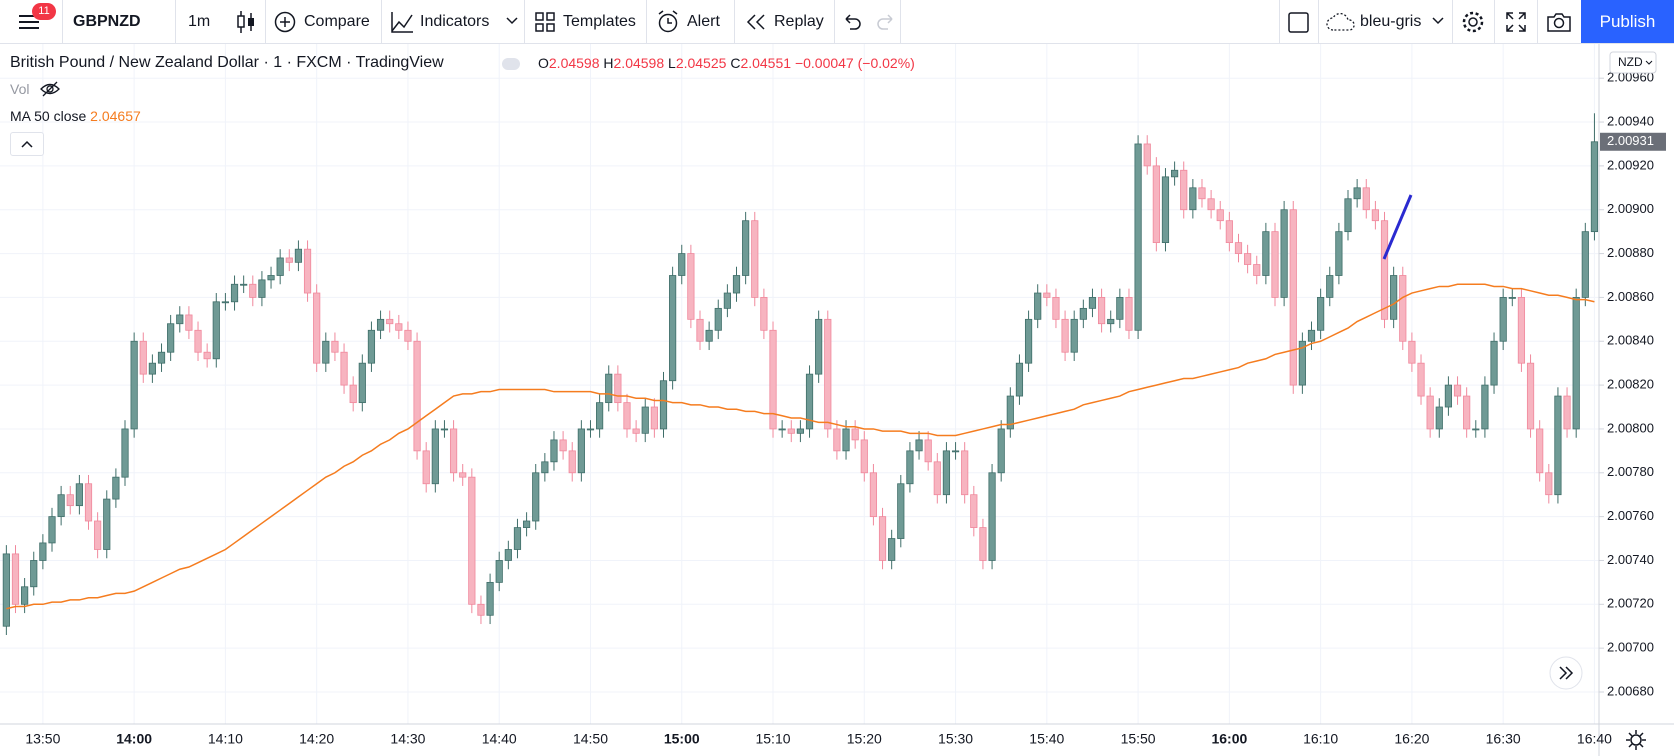 This screenshot has width=1674, height=756. I want to click on x-tick-label: 14:30, so click(407, 739).